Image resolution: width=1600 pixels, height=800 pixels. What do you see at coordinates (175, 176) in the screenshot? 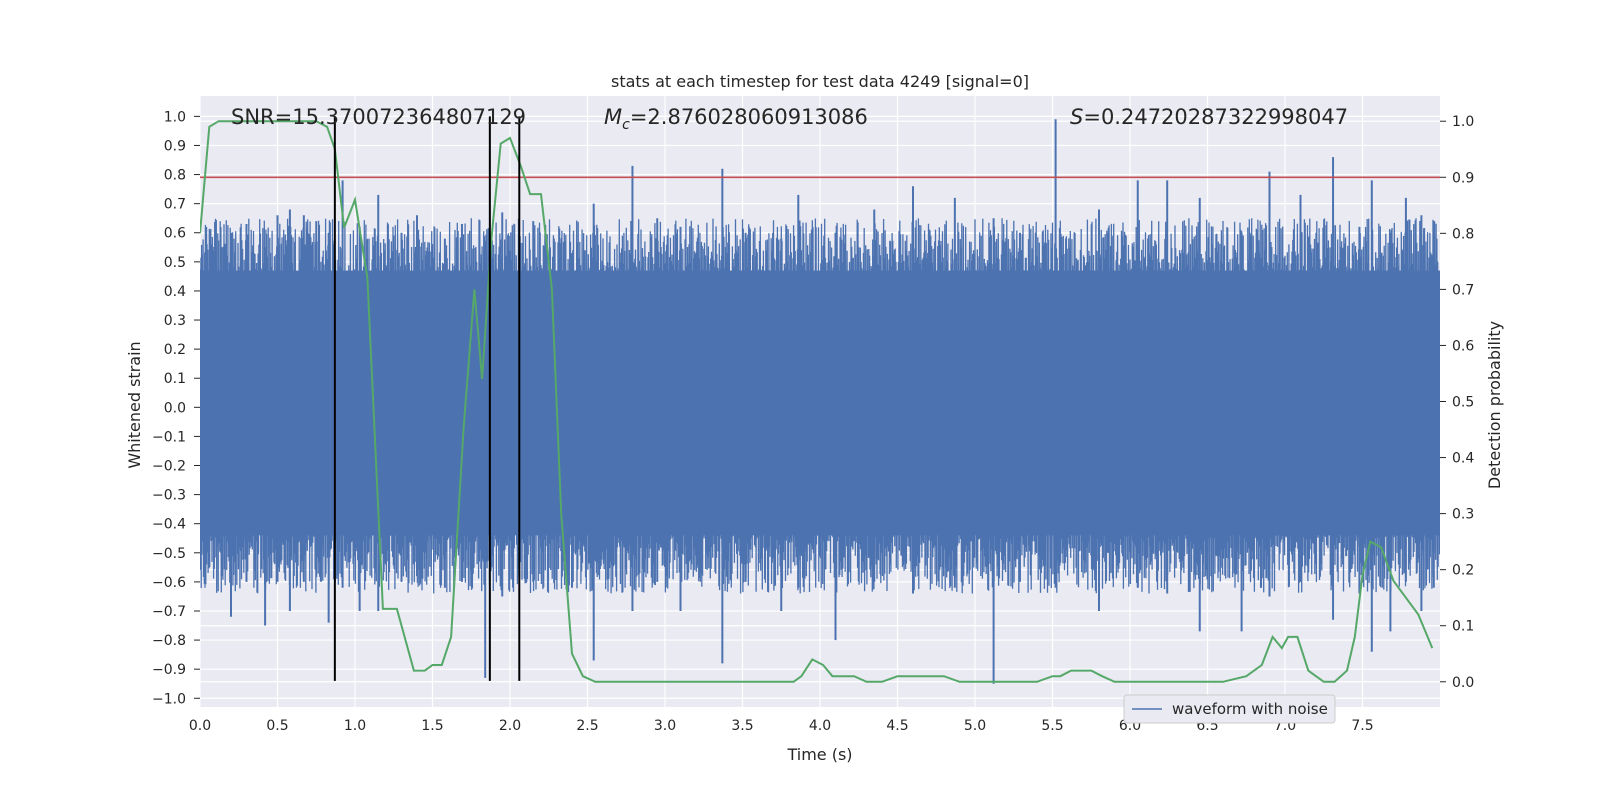
I see `y-left-tick-label: 0.8` at bounding box center [175, 176].